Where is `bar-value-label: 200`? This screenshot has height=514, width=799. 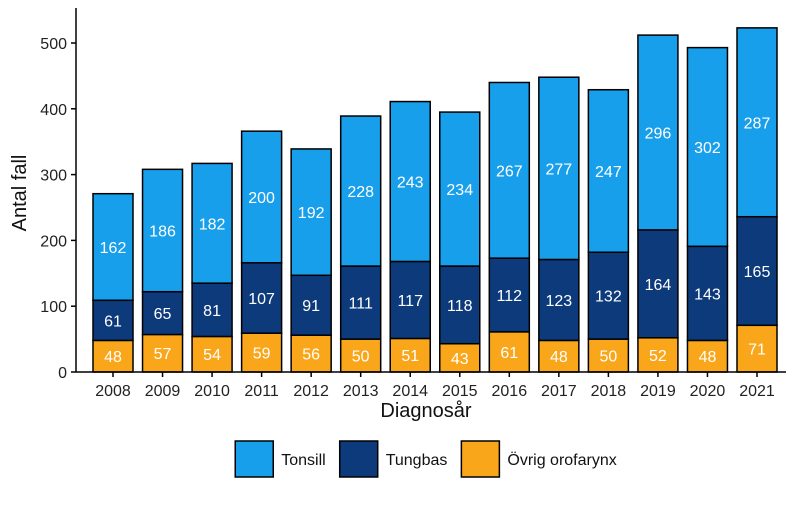 bar-value-label: 200 is located at coordinates (261, 198).